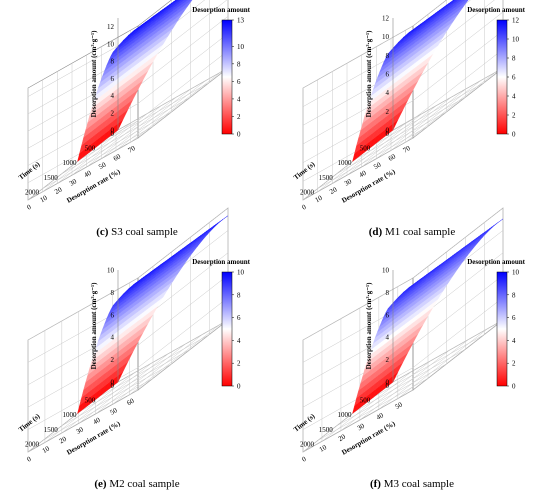 The width and height of the screenshot is (550, 499). Describe the element at coordinates (137, 232) in the screenshot. I see `panel-caption: (c) S3 coal sample` at that location.